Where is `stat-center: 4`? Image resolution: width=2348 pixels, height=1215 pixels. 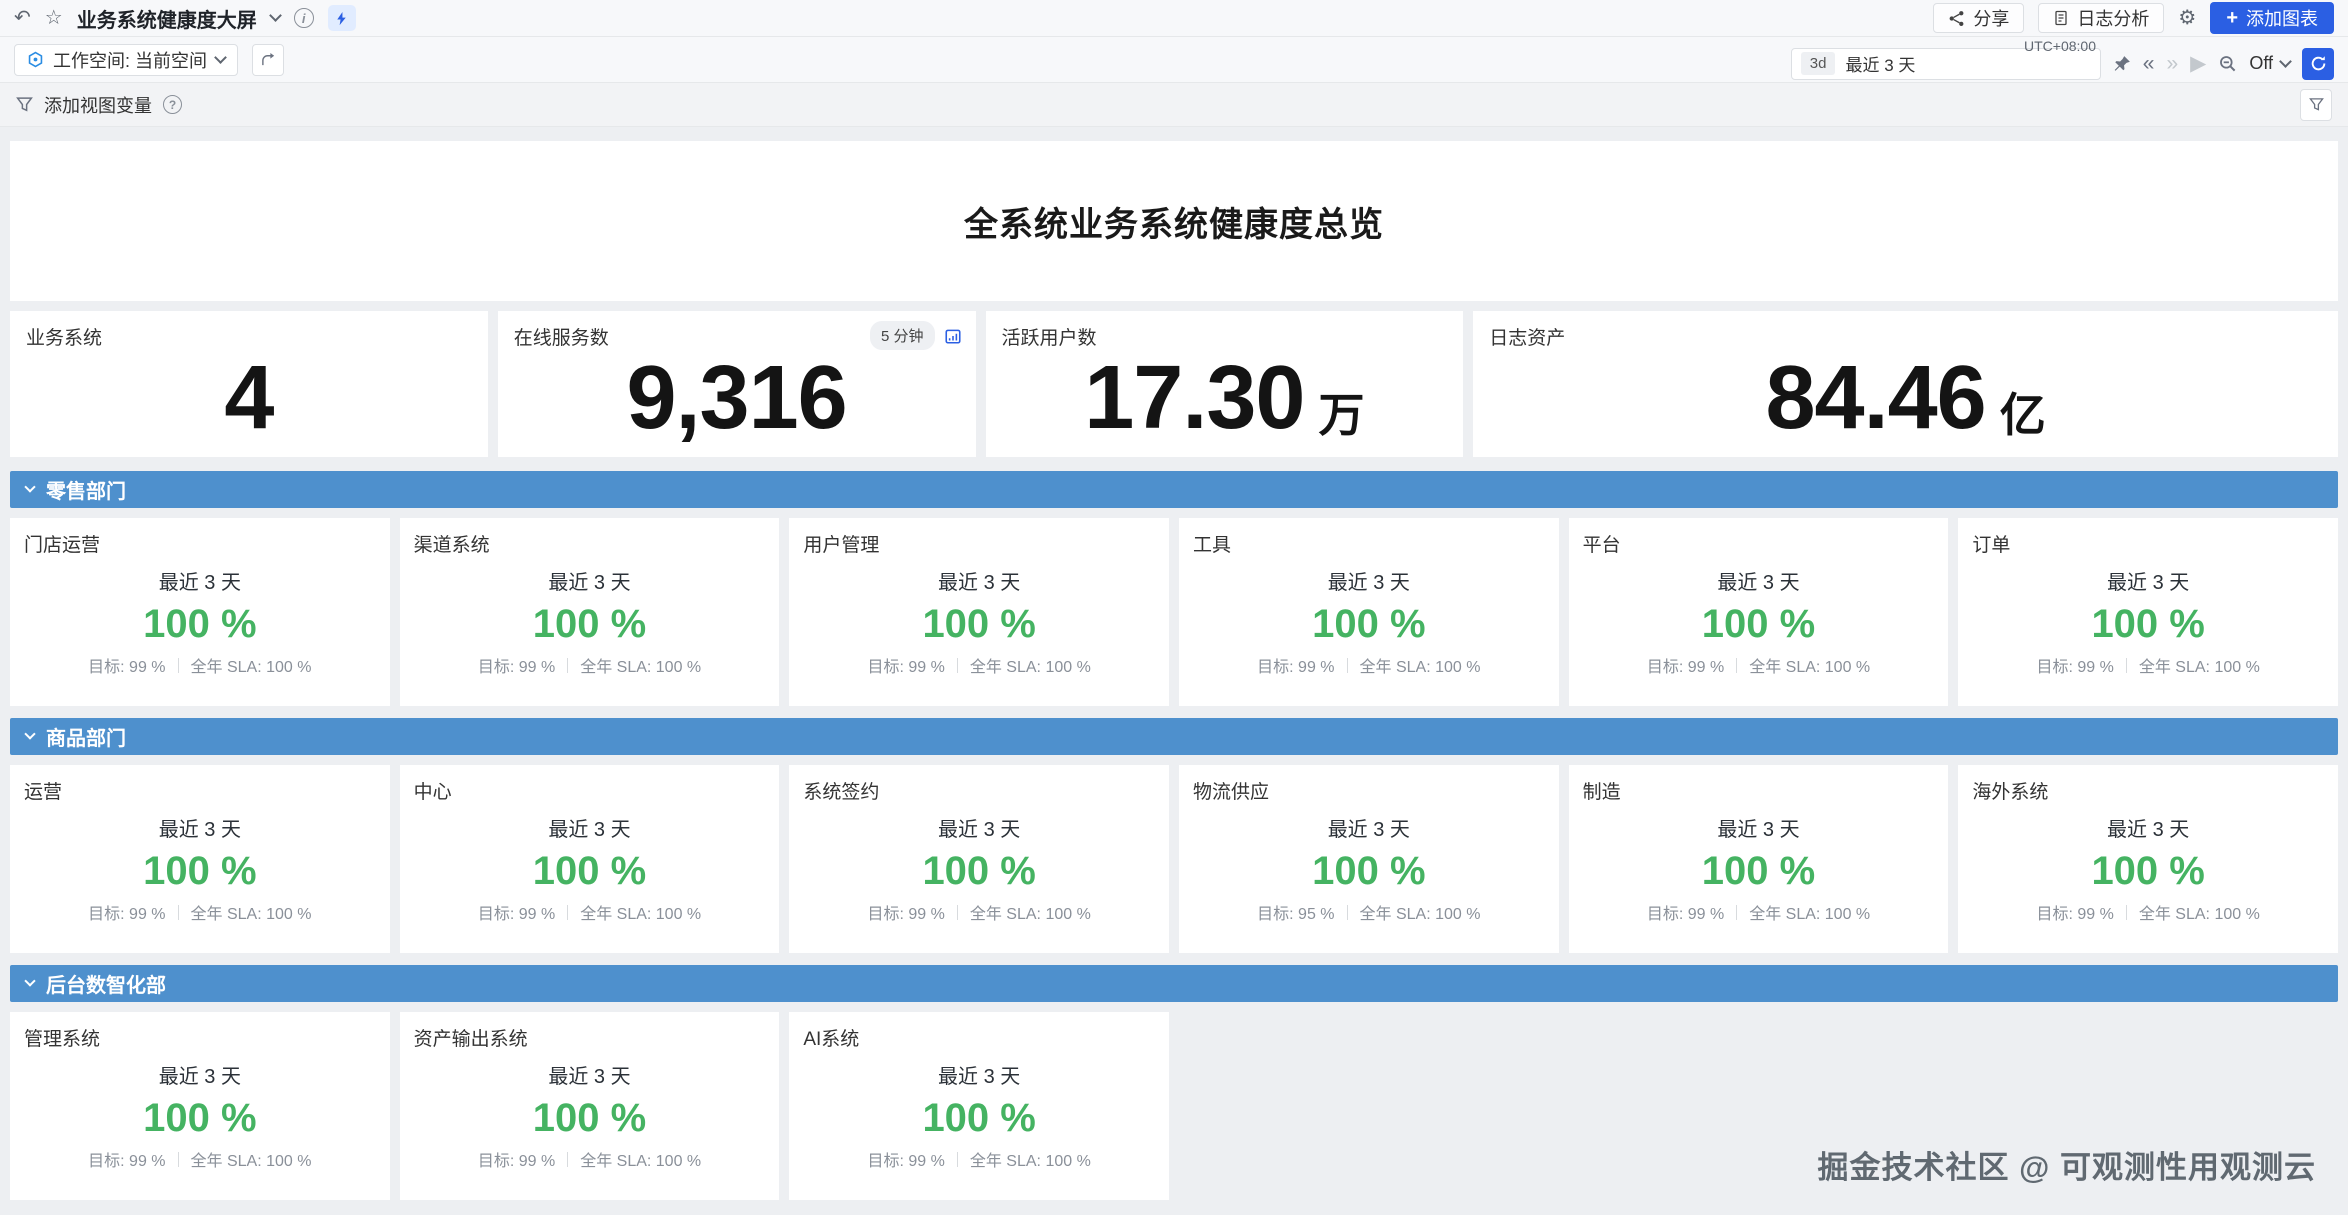 stat-center: 4 is located at coordinates (249, 397).